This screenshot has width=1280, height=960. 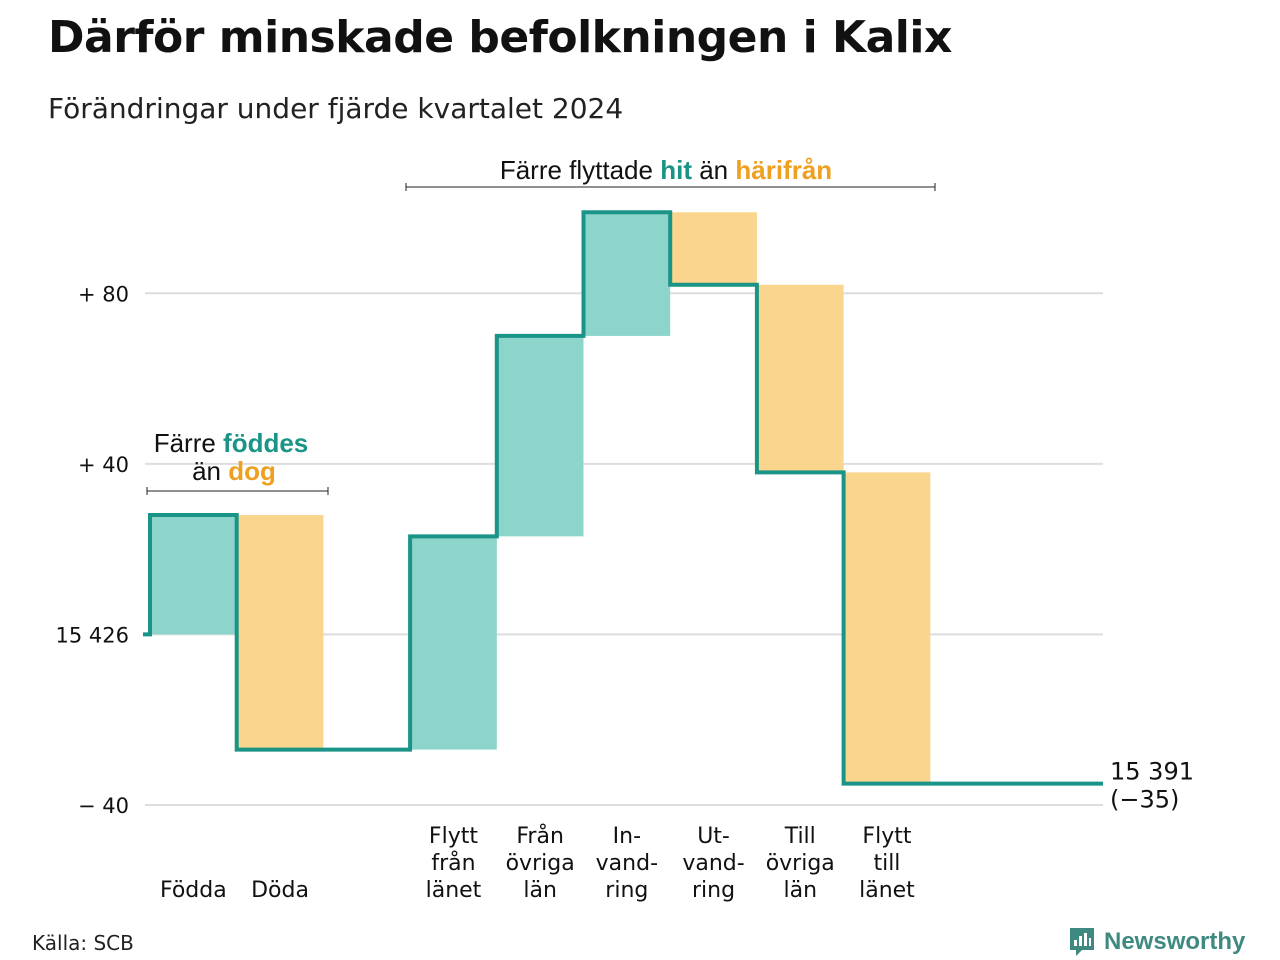 I want to click on migration-annotation-prefix: Färre flyttade, so click(x=580, y=170).